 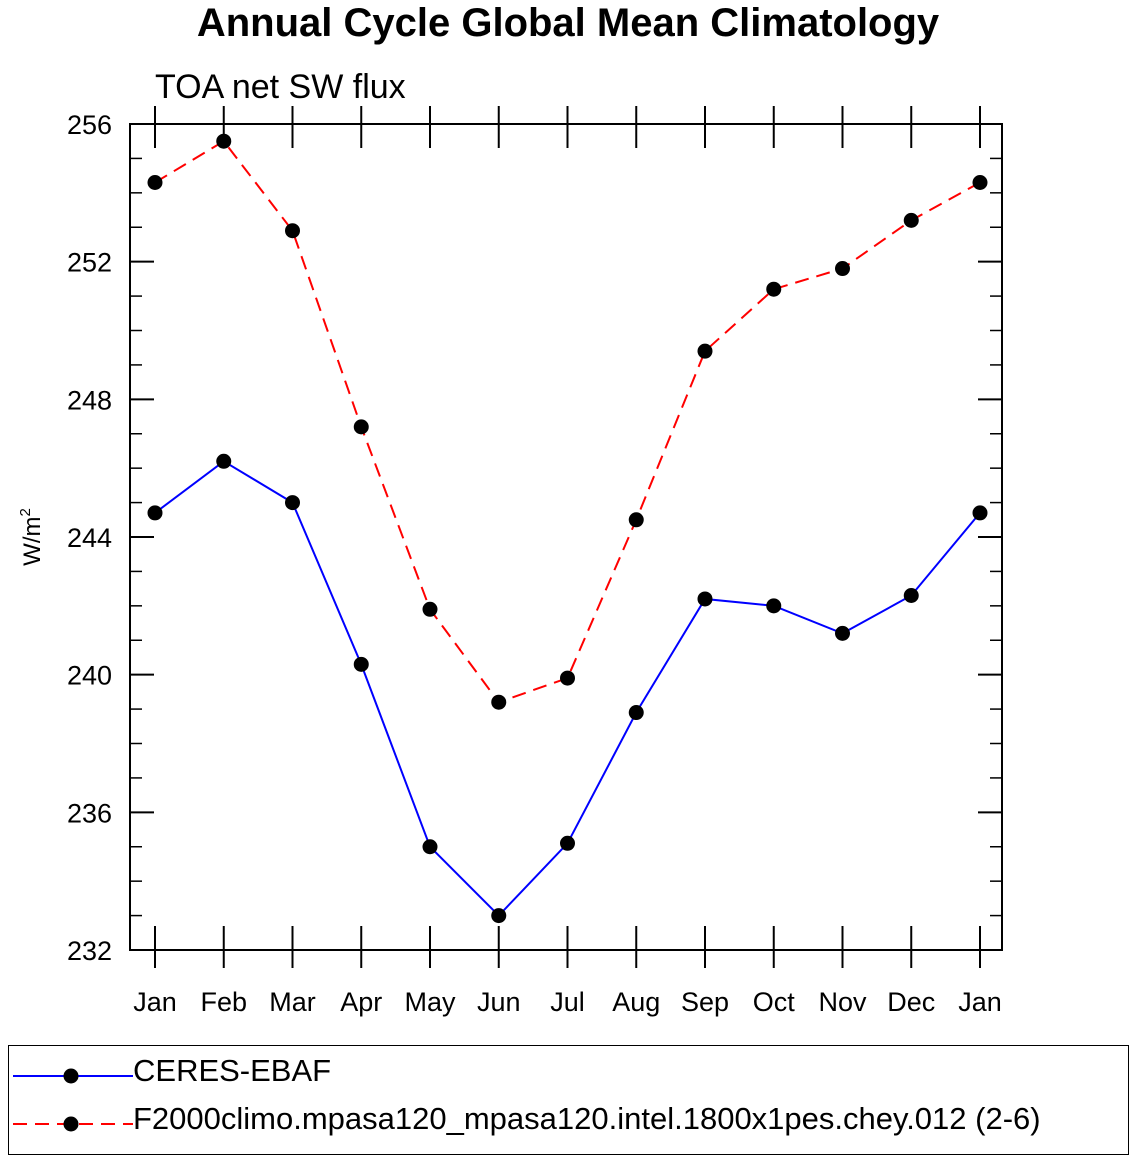 I want to click on y-axis-label-superscript: 2, so click(x=25, y=512).